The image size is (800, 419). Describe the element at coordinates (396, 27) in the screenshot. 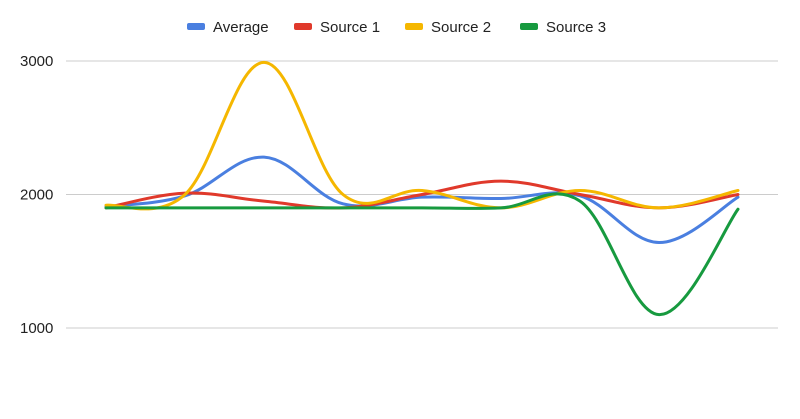

I see `legend: Average Source 1 Source 2 Source 3` at that location.